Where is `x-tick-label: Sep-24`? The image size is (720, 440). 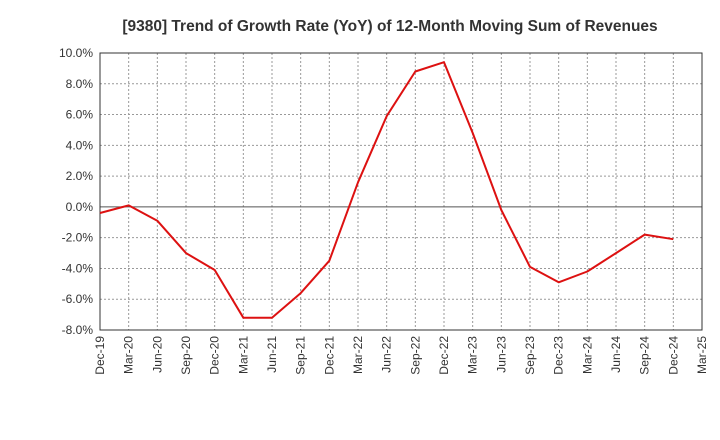
x-tick-label: Sep-24 is located at coordinates (645, 355).